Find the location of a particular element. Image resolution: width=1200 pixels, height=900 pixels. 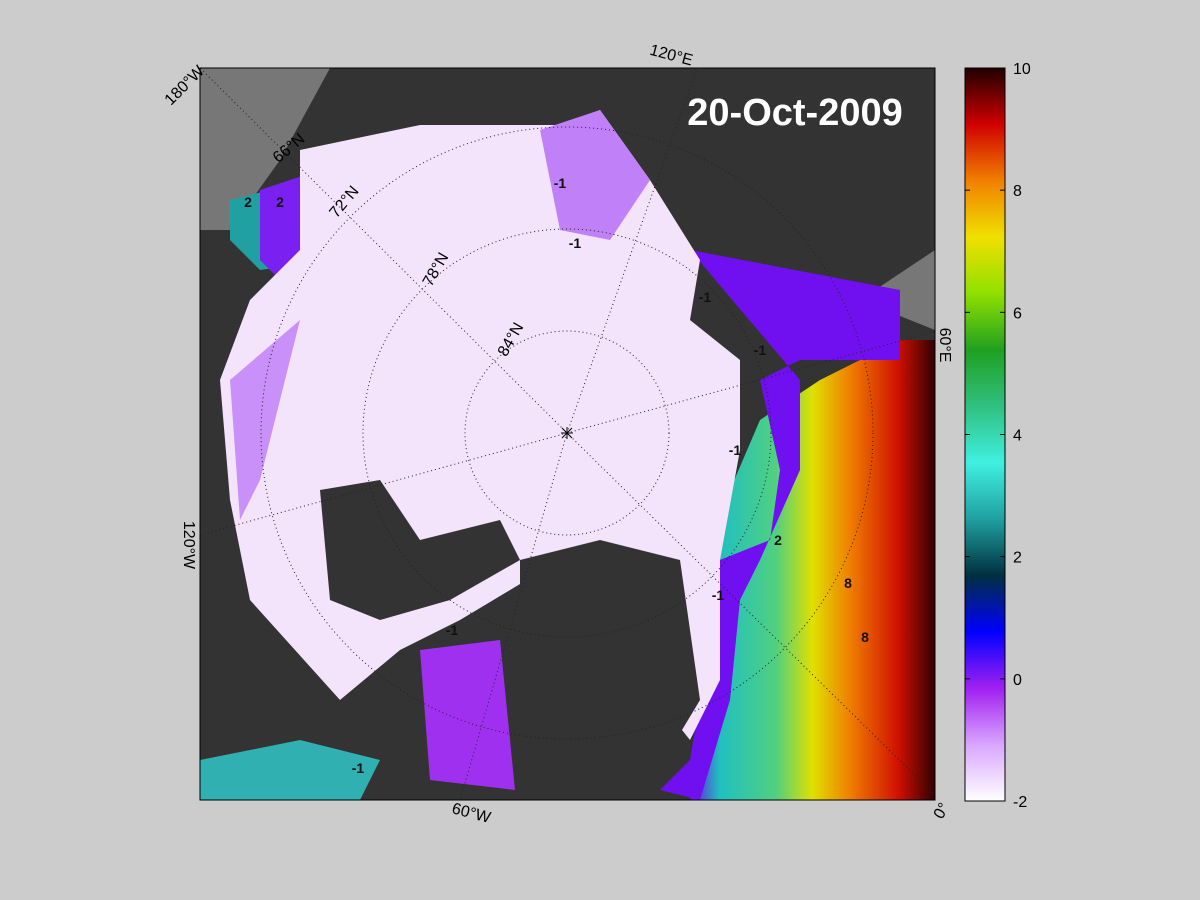

longitude-label: 60°E is located at coordinates (944, 345).